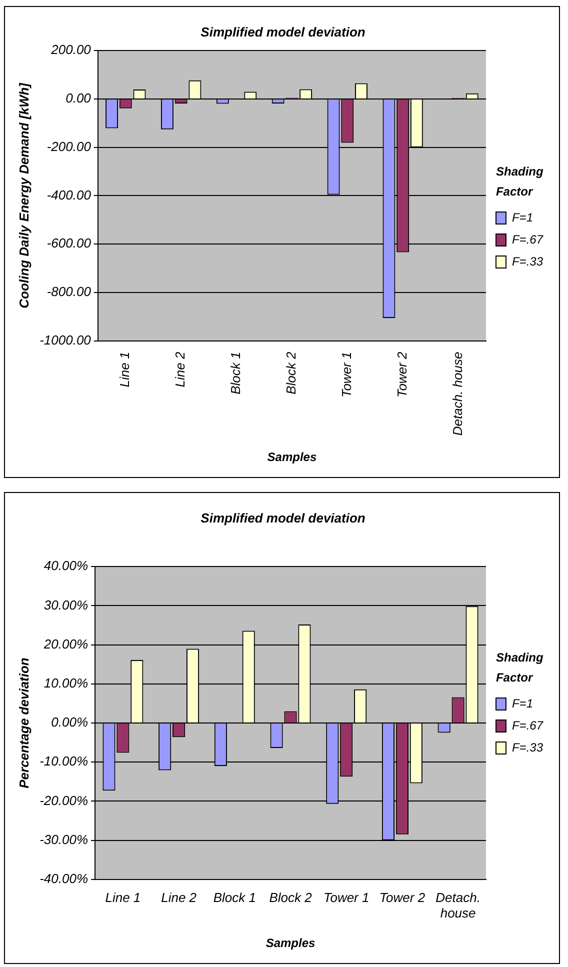  Describe the element at coordinates (69, 292) in the screenshot. I see `y-tick-label: -800.00` at that location.